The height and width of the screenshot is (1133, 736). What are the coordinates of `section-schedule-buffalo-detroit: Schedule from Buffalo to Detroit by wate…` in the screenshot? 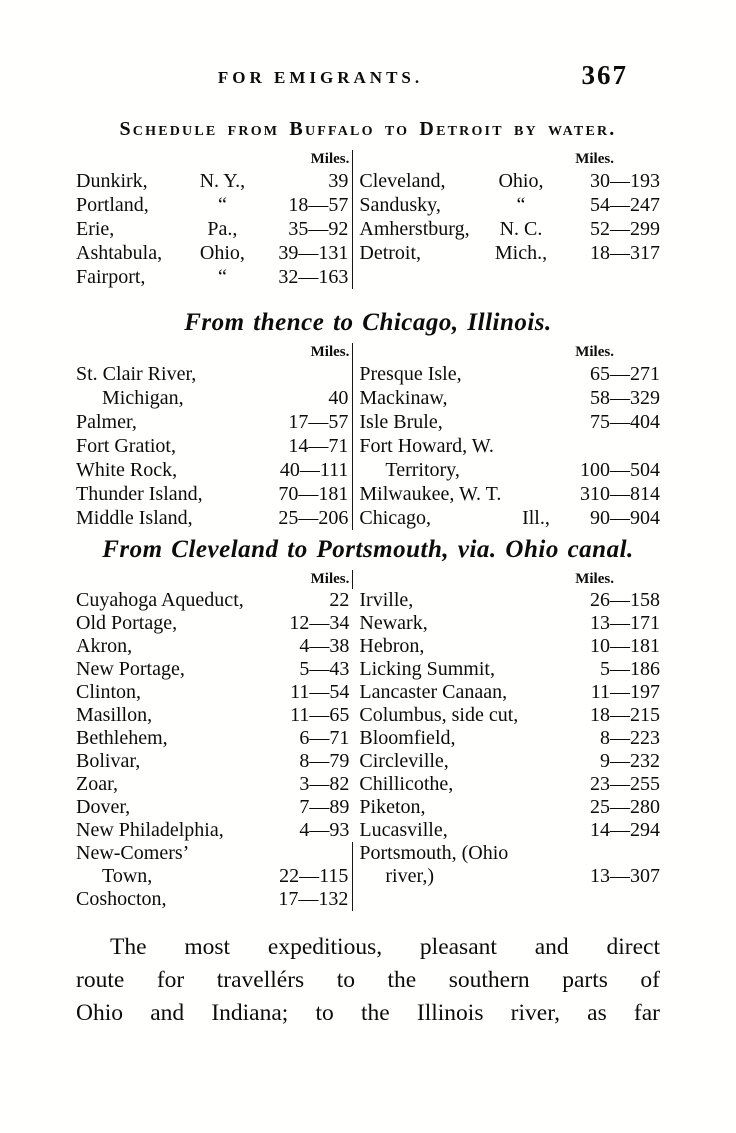 It's located at (368, 203).